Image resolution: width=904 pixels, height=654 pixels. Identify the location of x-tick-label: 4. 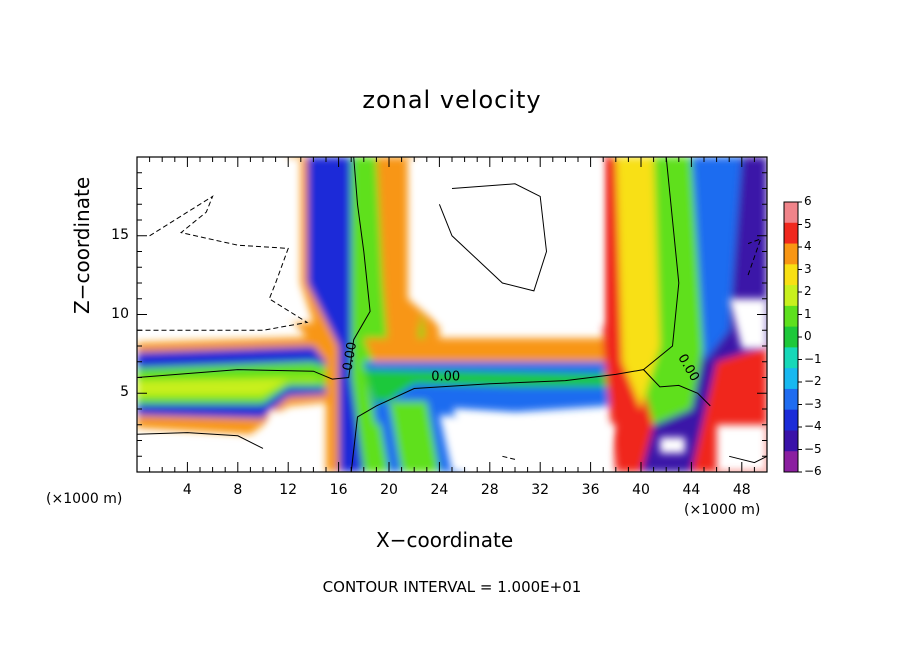
(187, 490).